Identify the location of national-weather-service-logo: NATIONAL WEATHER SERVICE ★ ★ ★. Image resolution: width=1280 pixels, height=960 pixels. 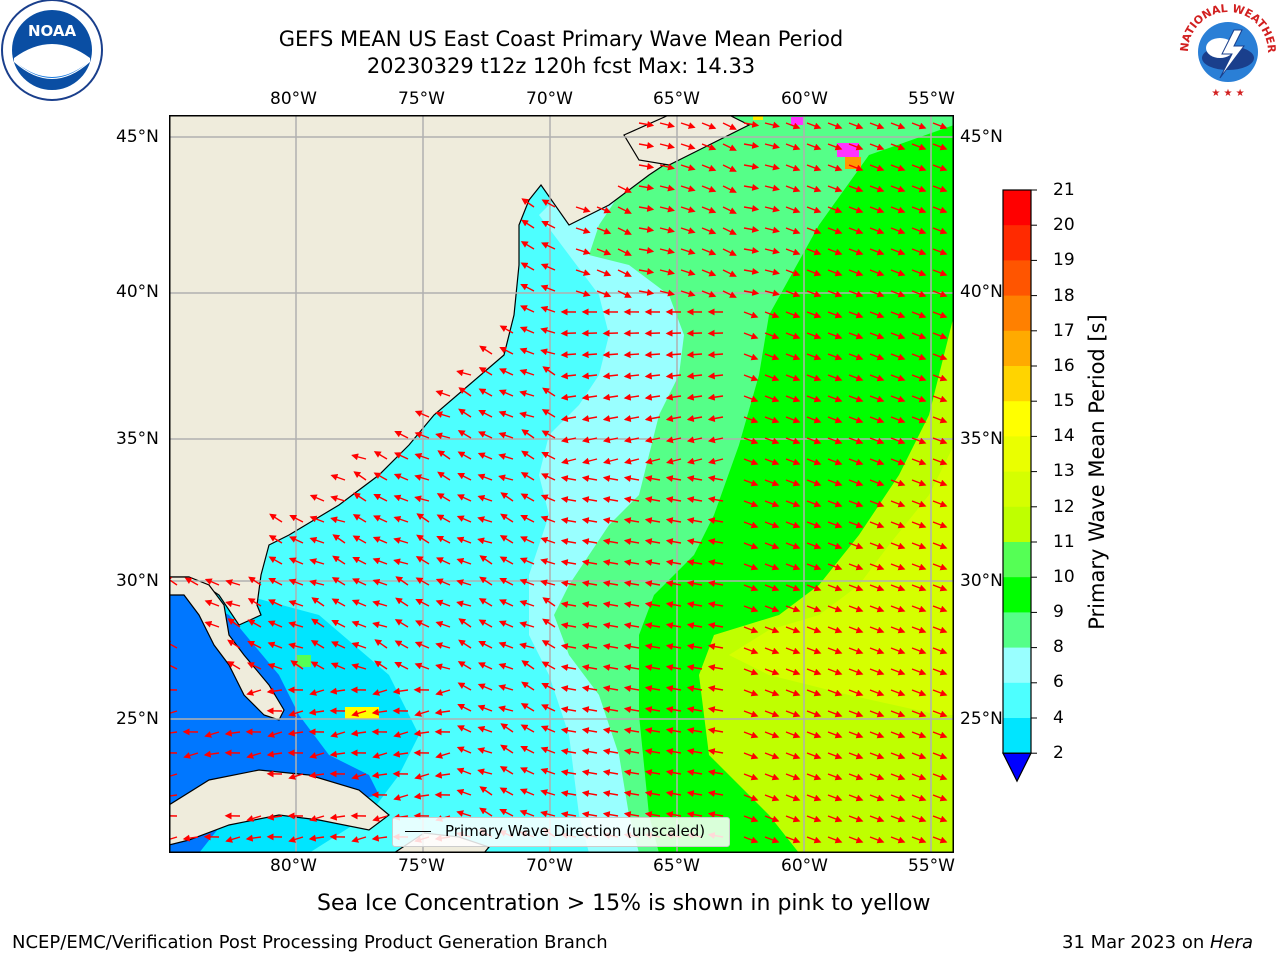
(1227, 49).